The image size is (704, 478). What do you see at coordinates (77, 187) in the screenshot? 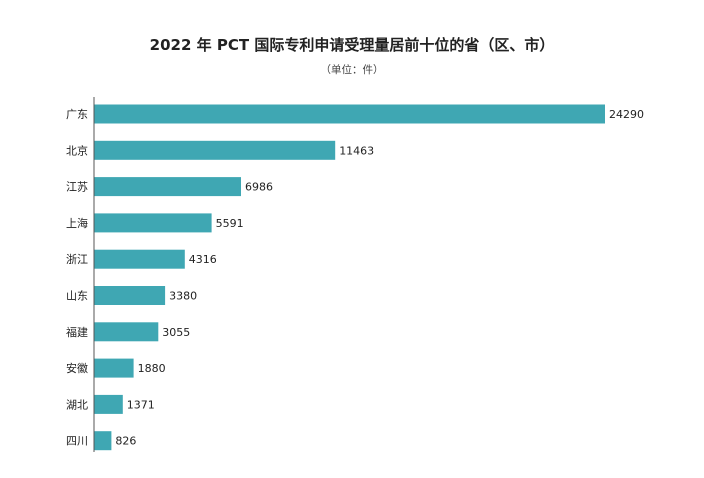
I see `category-label: 江苏` at bounding box center [77, 187].